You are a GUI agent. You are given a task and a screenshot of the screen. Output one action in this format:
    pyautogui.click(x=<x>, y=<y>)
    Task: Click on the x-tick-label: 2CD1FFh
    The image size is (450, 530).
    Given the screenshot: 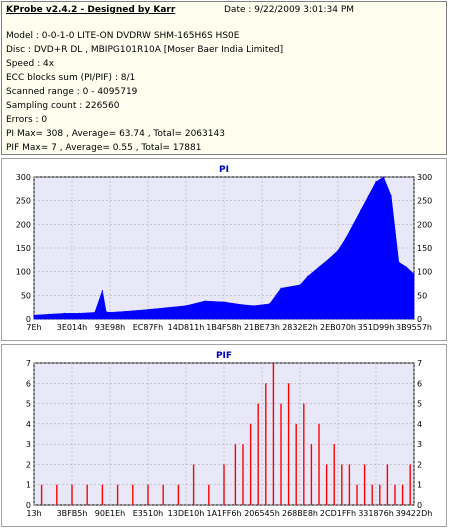 What is the action you would take?
    pyautogui.click(x=338, y=513)
    